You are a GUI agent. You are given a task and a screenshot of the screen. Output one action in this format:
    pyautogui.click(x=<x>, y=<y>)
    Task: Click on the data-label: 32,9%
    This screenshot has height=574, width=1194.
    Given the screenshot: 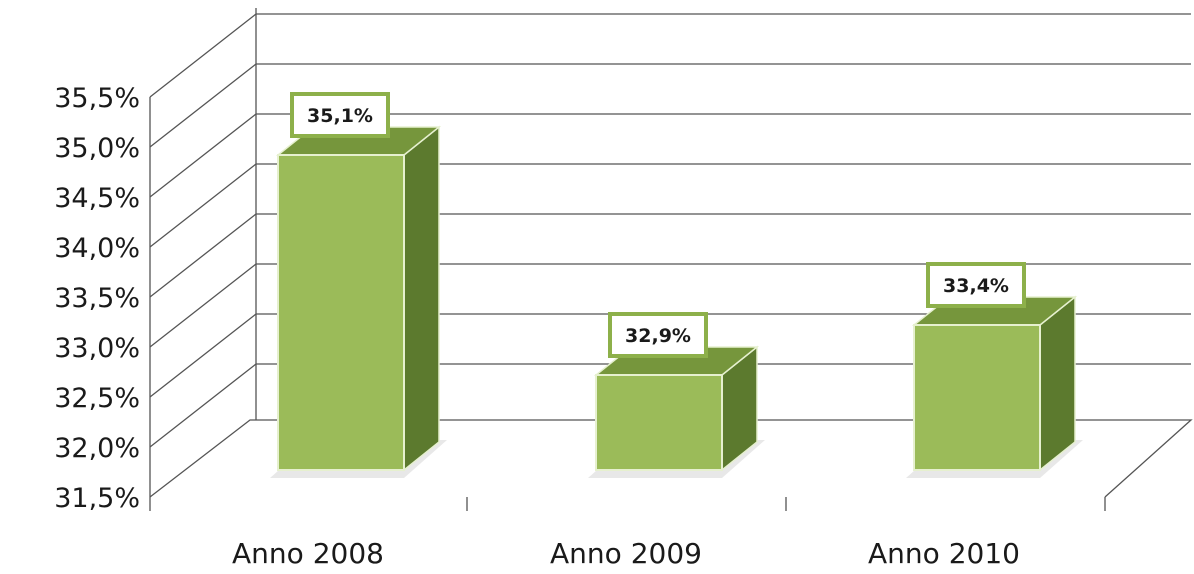 What is the action you would take?
    pyautogui.click(x=658, y=336)
    